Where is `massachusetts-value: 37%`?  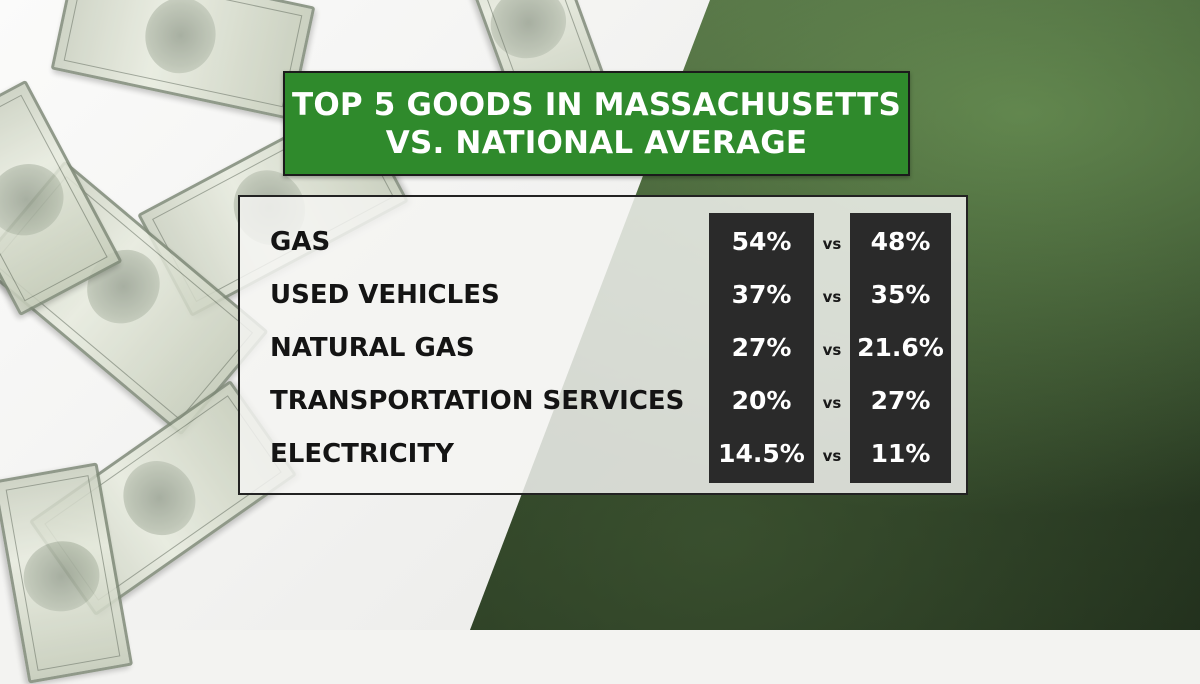
massachusetts-value: 37% is located at coordinates (761, 294).